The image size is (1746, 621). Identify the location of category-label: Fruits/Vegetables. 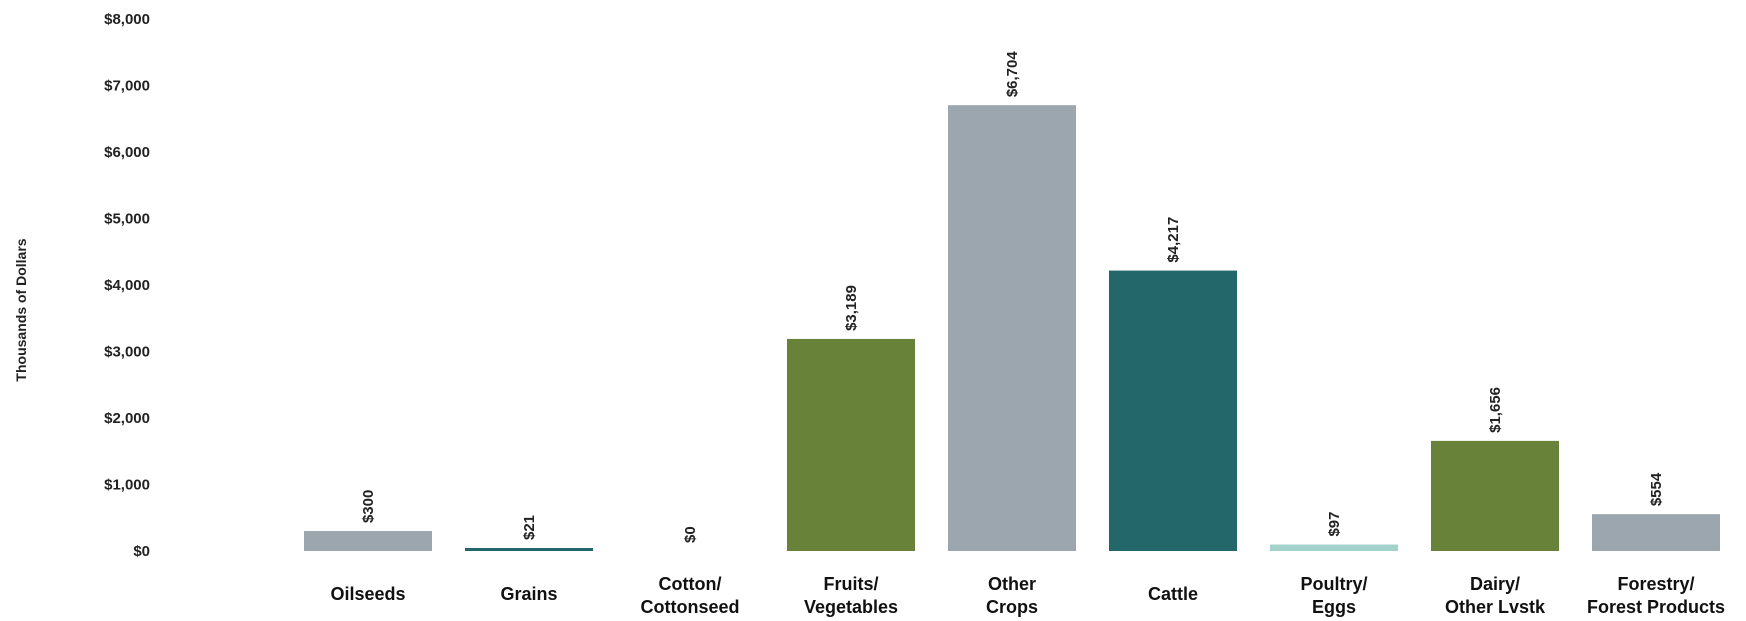
(851, 595).